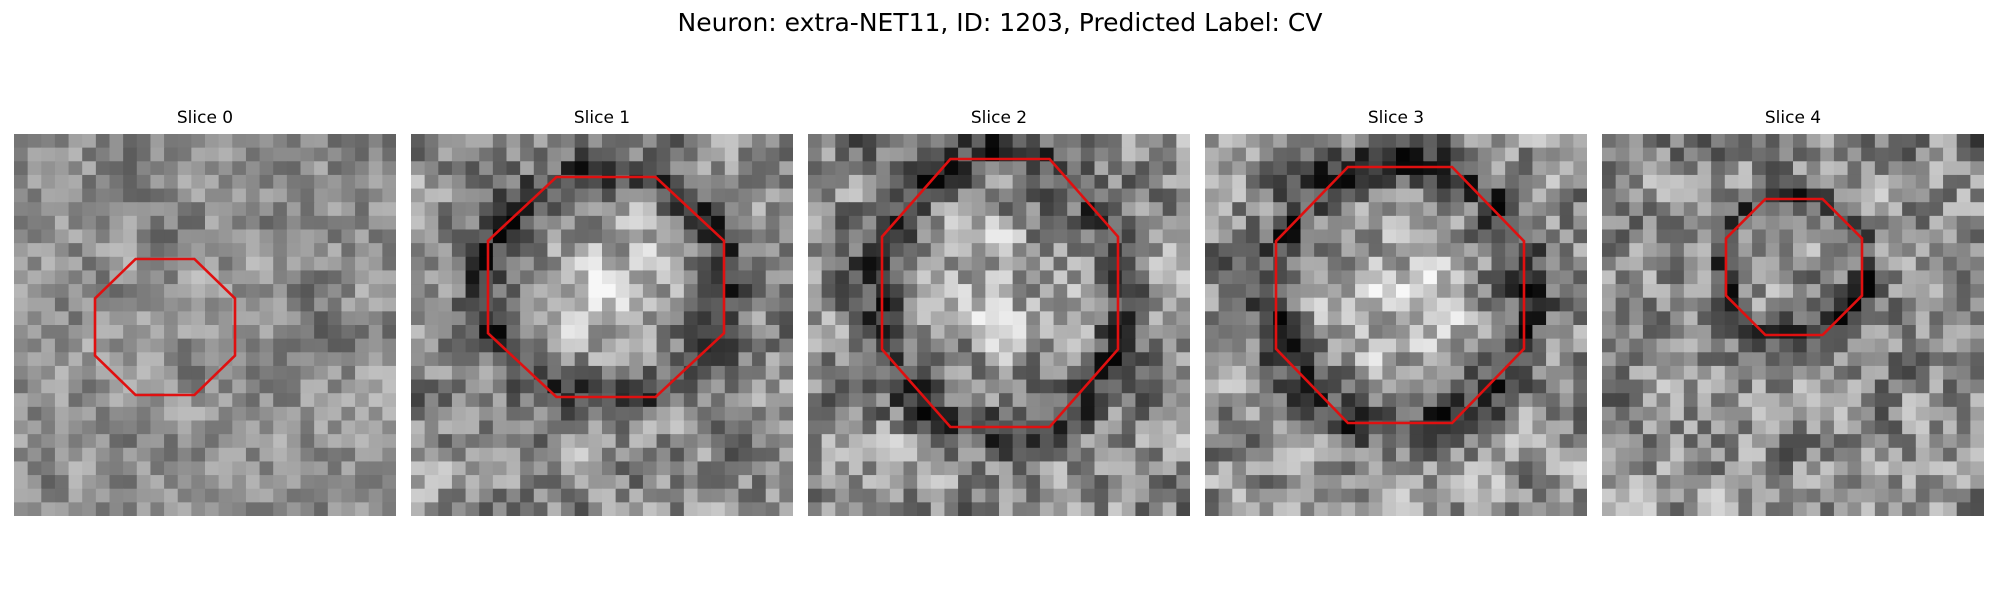 The image size is (2000, 600). What do you see at coordinates (602, 118) in the screenshot?
I see `slice-title: Slice 1` at bounding box center [602, 118].